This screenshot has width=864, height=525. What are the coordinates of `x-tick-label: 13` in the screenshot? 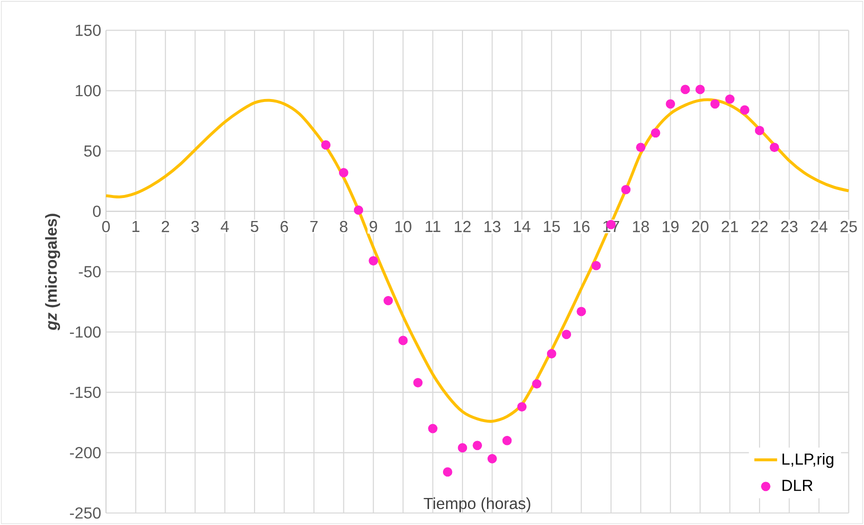 It's located at (492, 226).